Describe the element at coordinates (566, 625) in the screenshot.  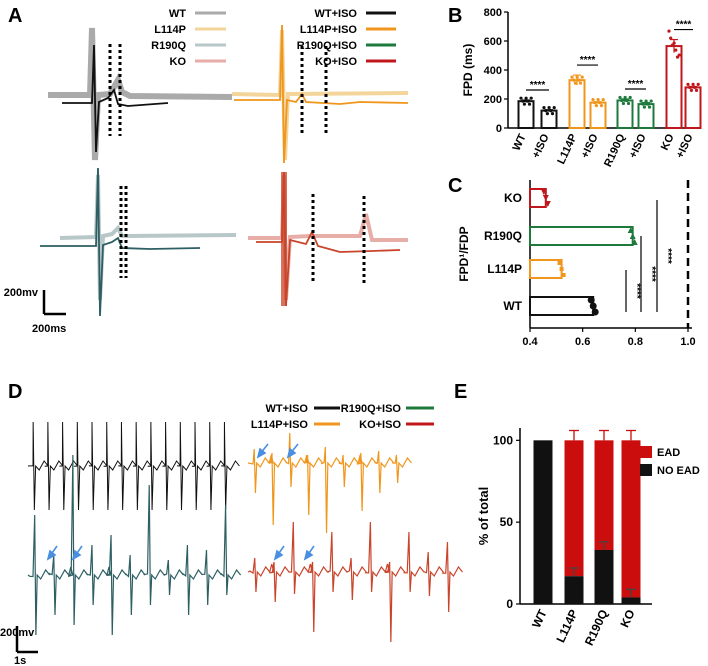
I see `chart-e-xtick-label: L114P` at that location.